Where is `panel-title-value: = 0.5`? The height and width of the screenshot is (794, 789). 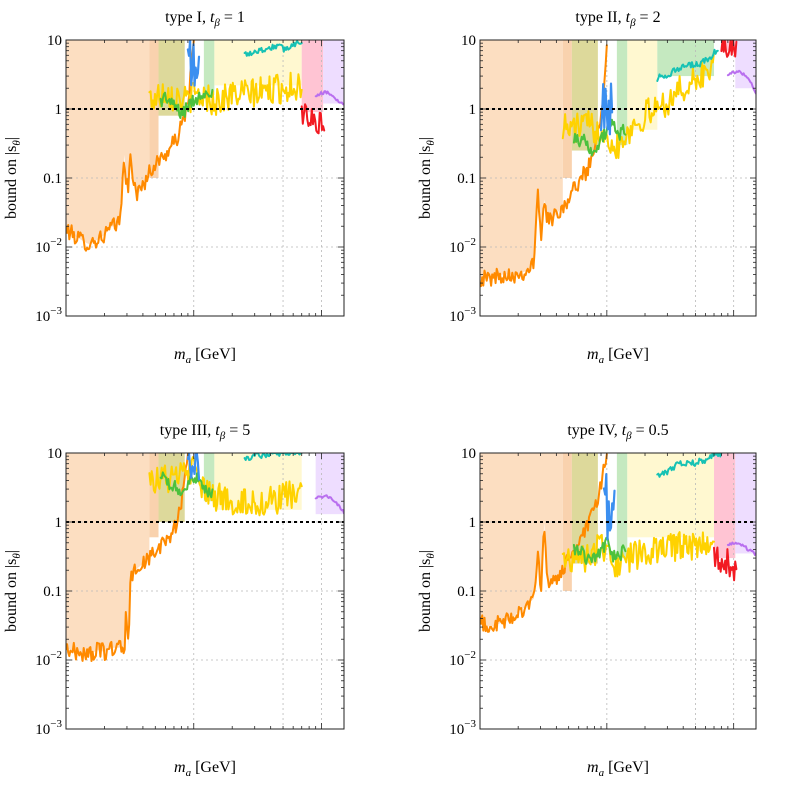
panel-title-value: = 0.5 is located at coordinates (650, 430).